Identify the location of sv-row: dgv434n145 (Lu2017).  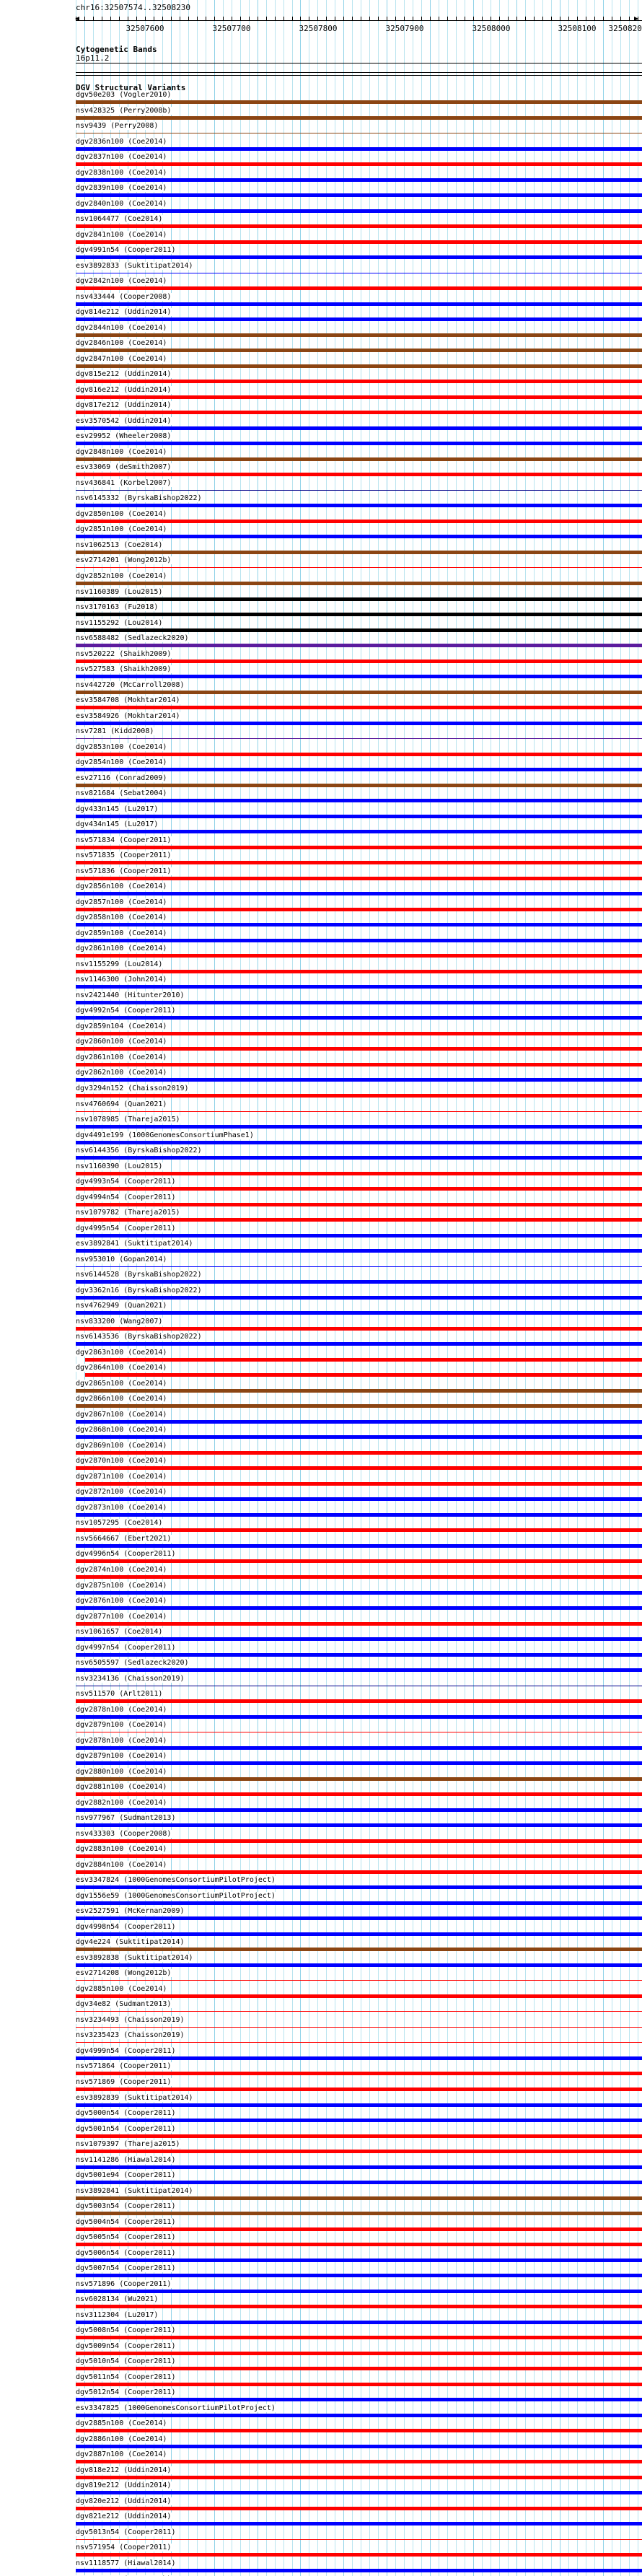
(321, 828).